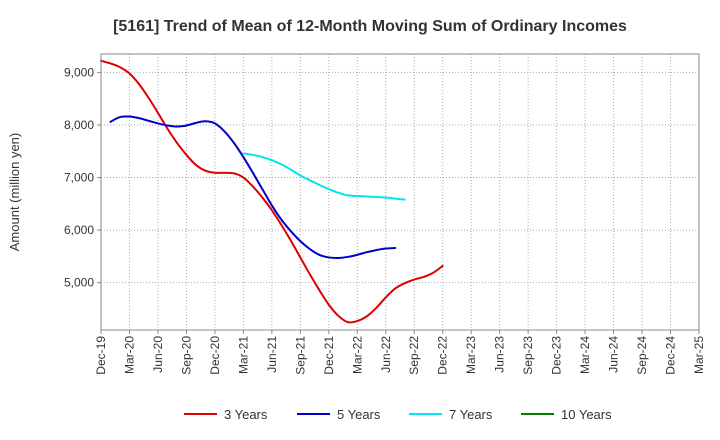 The height and width of the screenshot is (440, 720). I want to click on x-tick-label: Jun-21, so click(272, 354).